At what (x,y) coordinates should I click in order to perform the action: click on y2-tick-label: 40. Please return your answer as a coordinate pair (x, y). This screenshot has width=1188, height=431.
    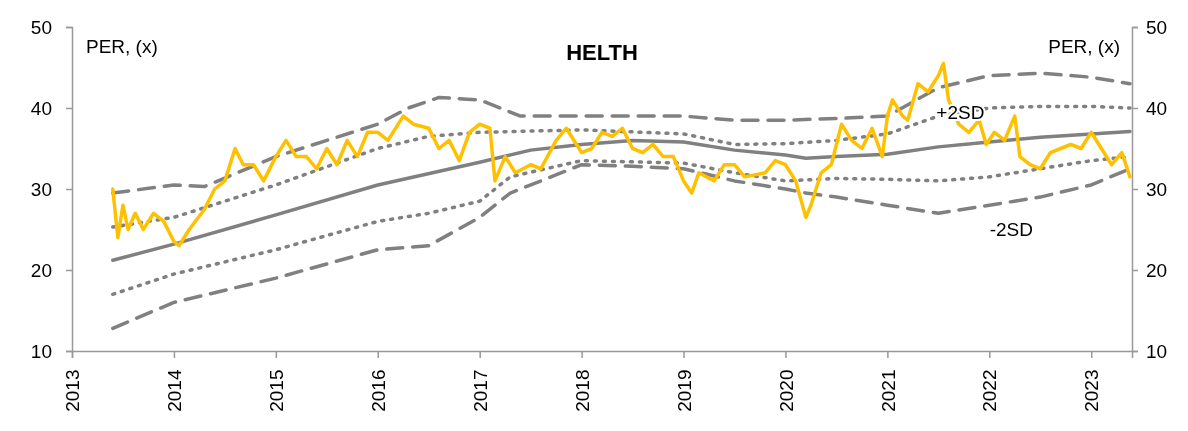
    Looking at the image, I should click on (1157, 108).